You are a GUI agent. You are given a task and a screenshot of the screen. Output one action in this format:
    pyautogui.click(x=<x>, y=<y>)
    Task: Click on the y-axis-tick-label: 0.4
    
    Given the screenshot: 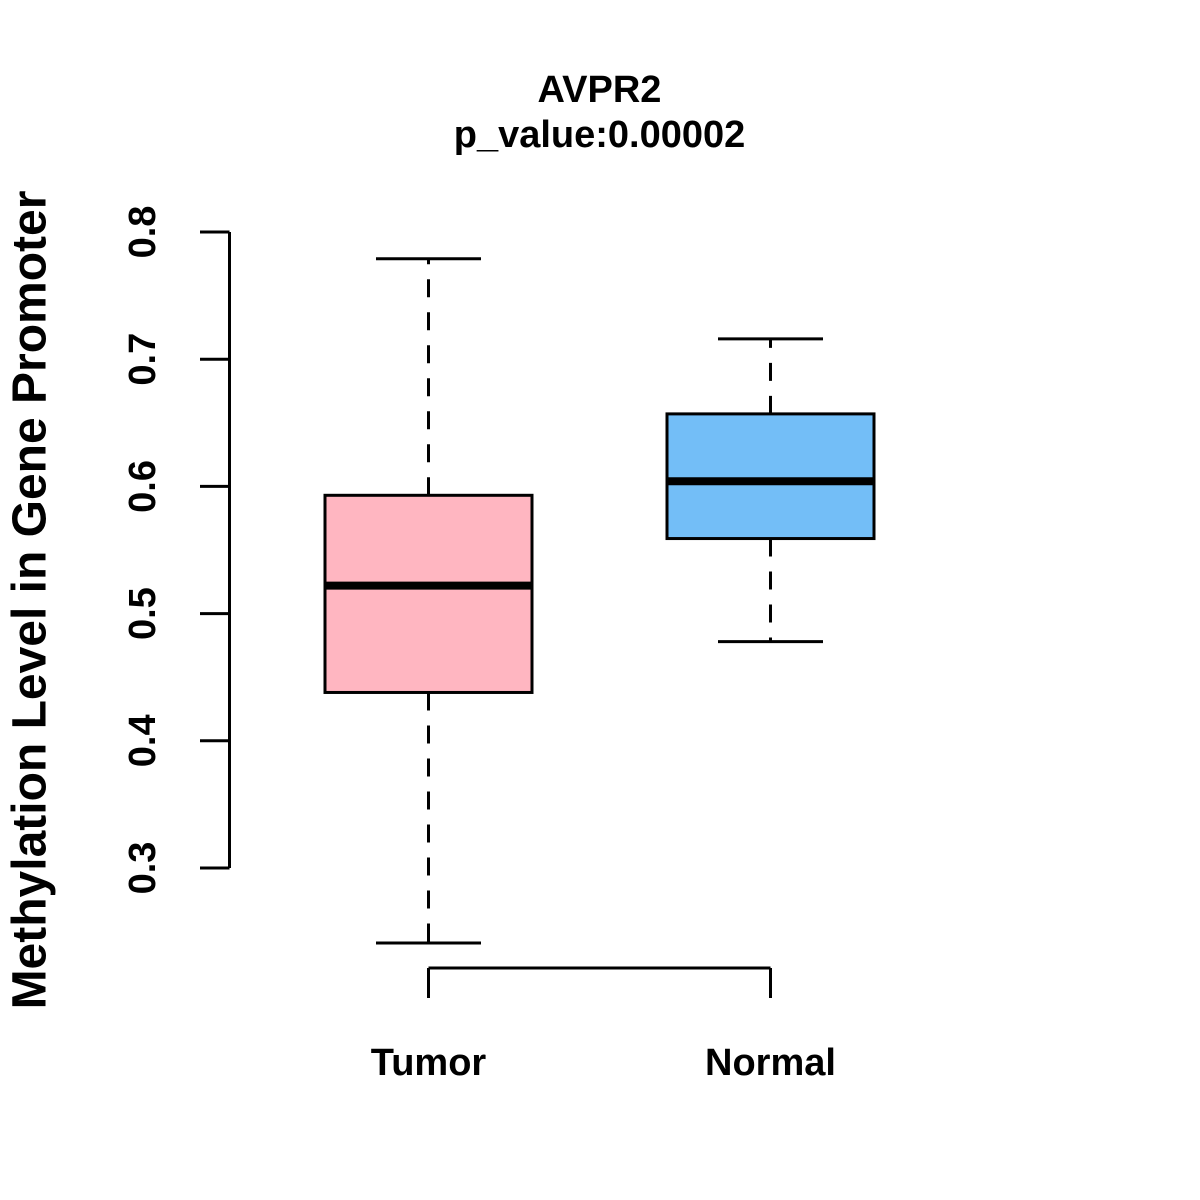 What is the action you would take?
    pyautogui.click(x=143, y=740)
    